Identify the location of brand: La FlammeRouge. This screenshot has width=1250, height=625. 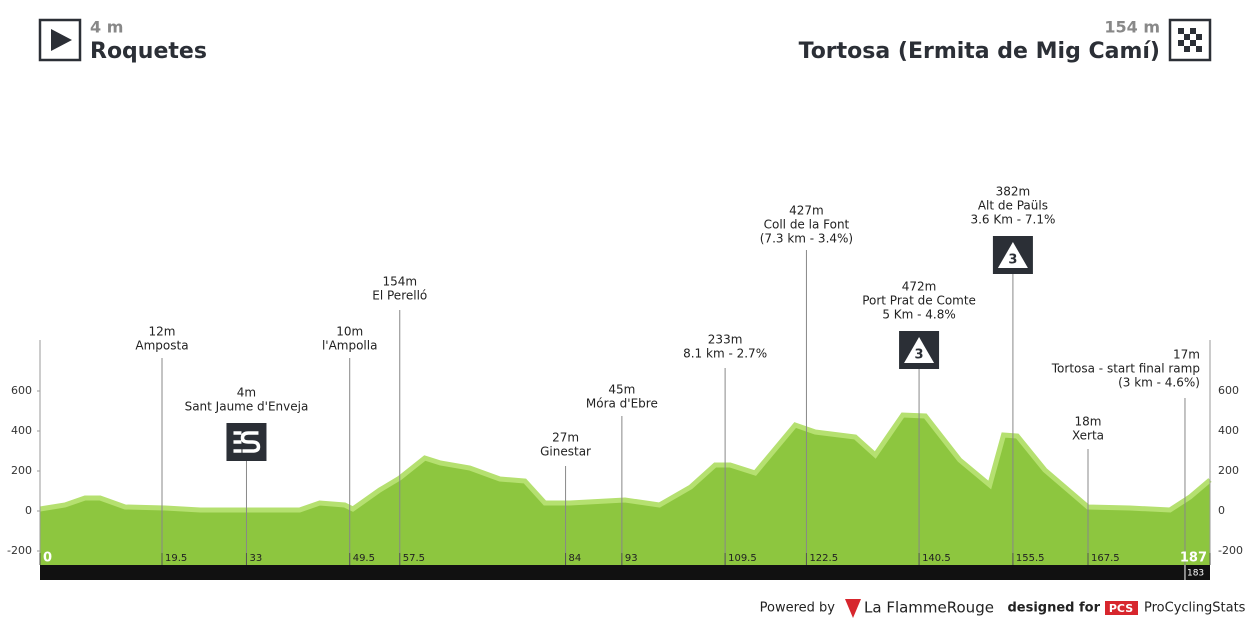
(929, 608).